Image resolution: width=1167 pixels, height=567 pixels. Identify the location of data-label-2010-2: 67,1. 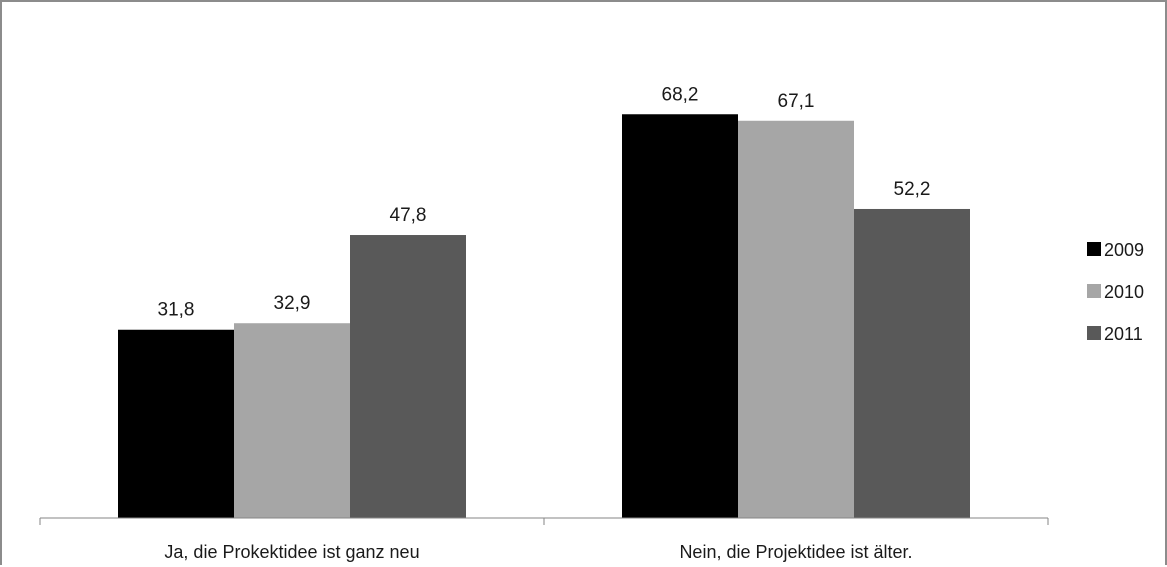
(796, 101).